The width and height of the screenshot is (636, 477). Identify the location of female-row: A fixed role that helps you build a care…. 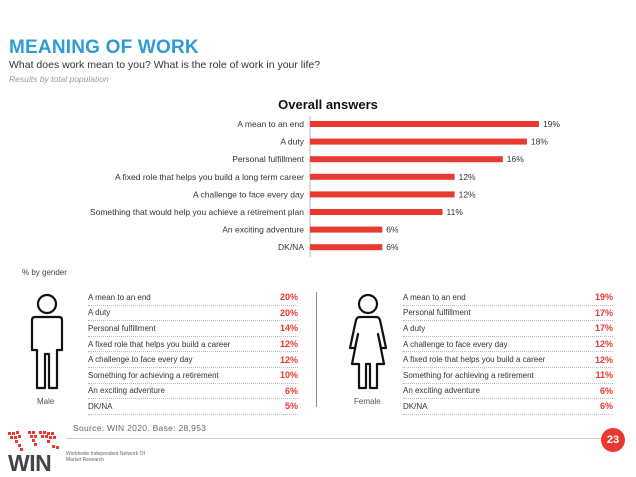
(508, 360).